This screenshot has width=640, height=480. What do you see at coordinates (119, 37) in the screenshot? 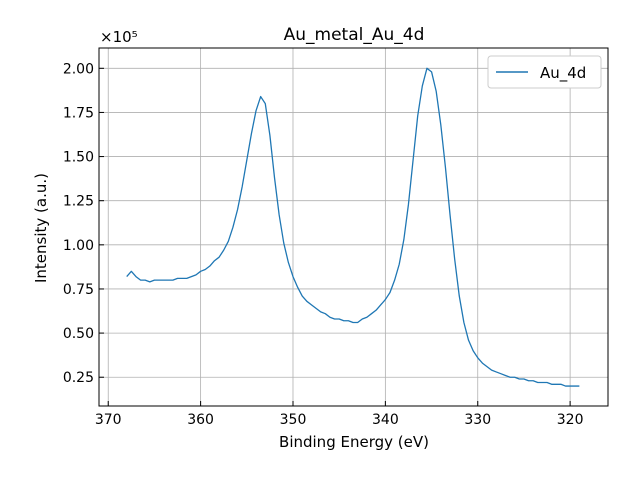
I see `y-axis-multiplier: ×10⁵` at bounding box center [119, 37].